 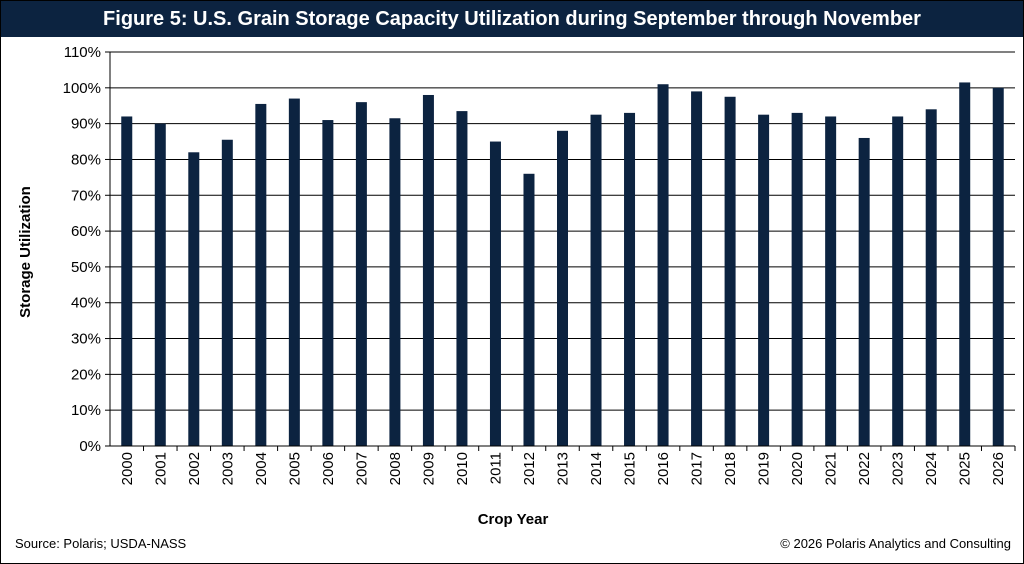 What do you see at coordinates (529, 310) in the screenshot?
I see `bar-2012` at bounding box center [529, 310].